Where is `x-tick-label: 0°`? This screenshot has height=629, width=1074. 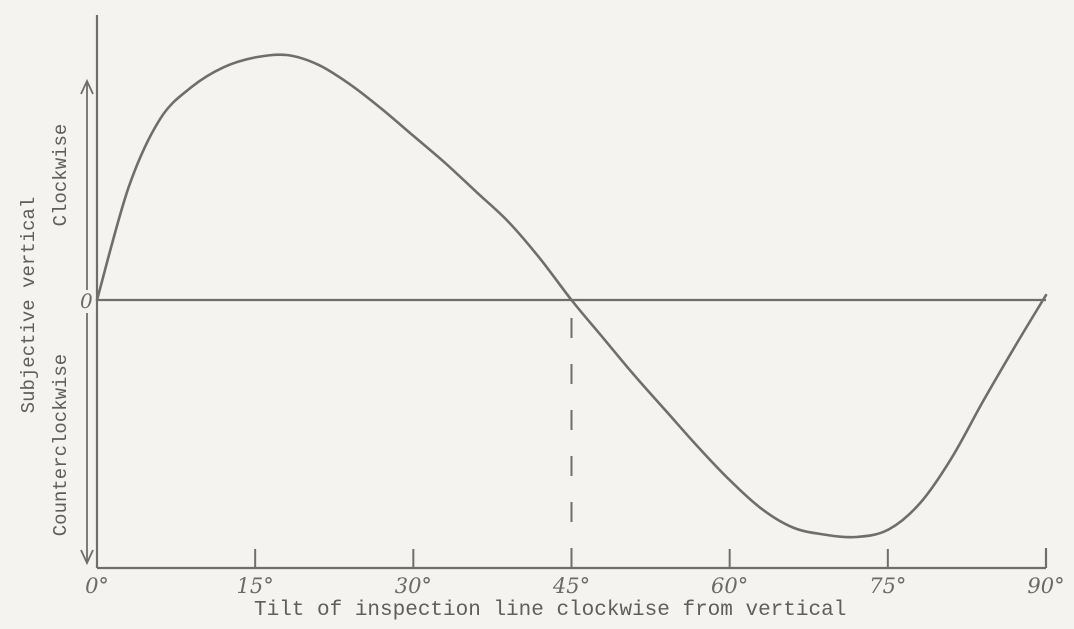 x-tick-label: 0° is located at coordinates (97, 586).